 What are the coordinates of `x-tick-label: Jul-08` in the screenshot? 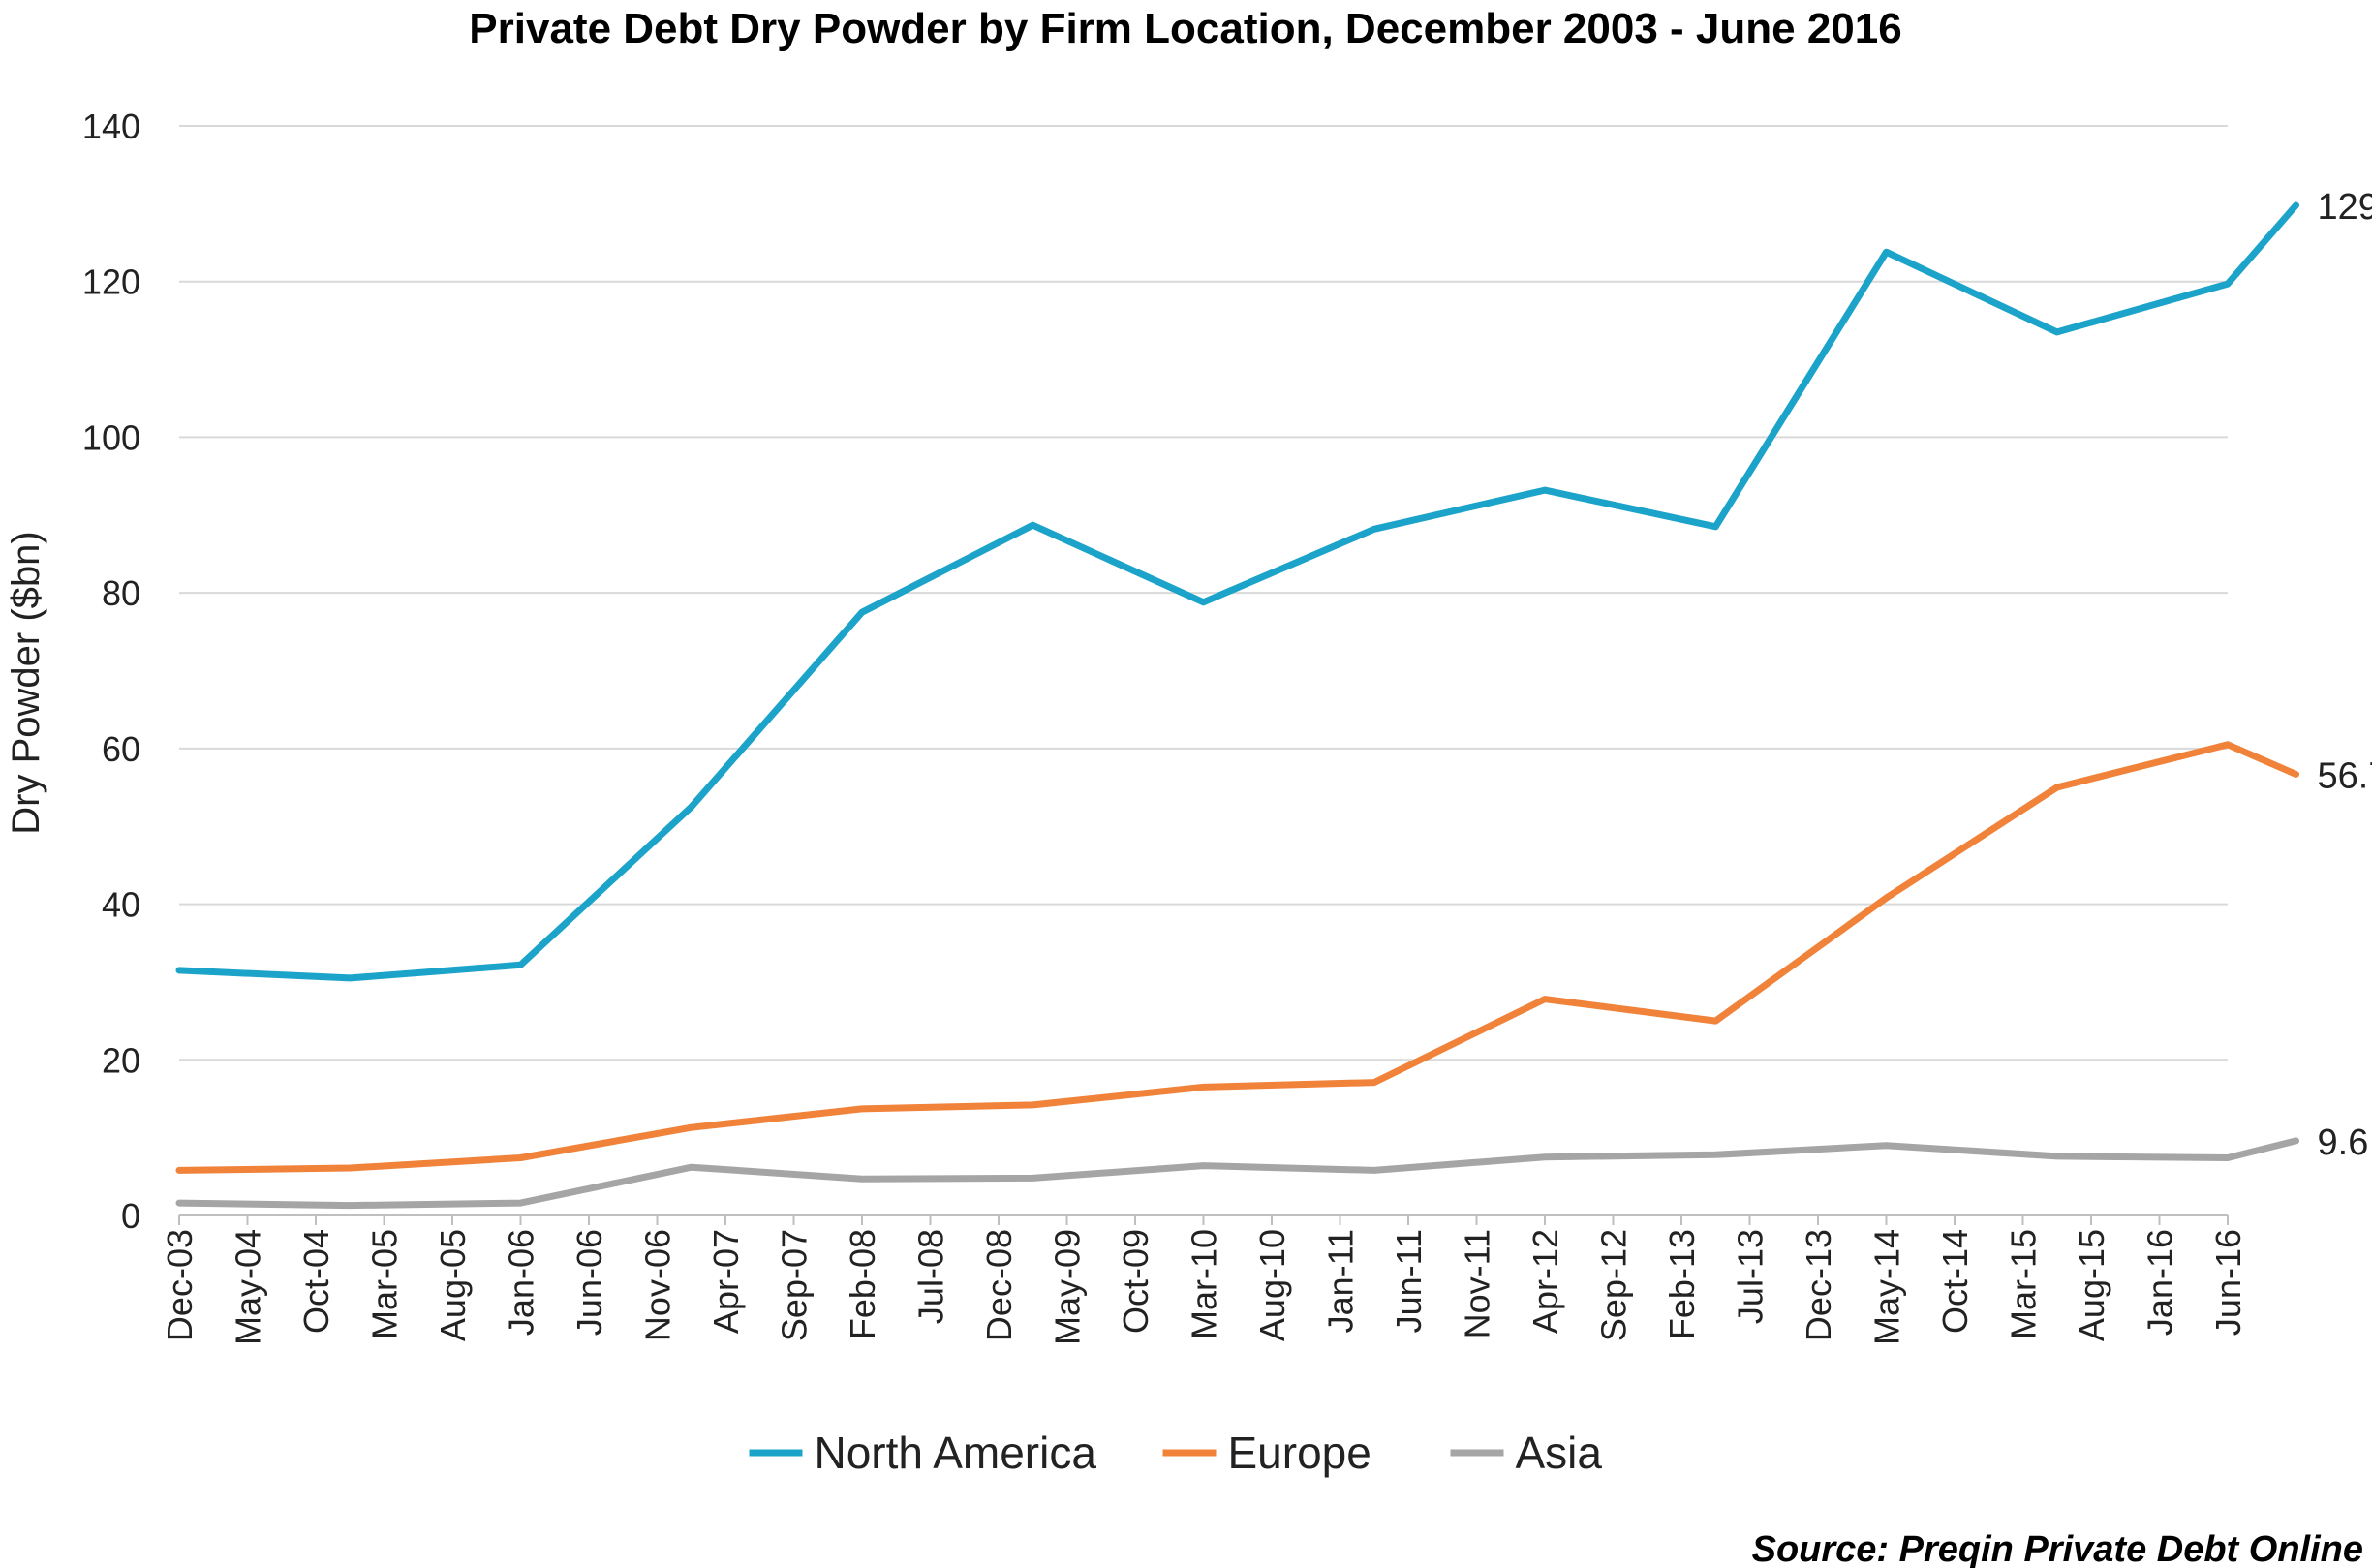 It's located at (931, 1276).